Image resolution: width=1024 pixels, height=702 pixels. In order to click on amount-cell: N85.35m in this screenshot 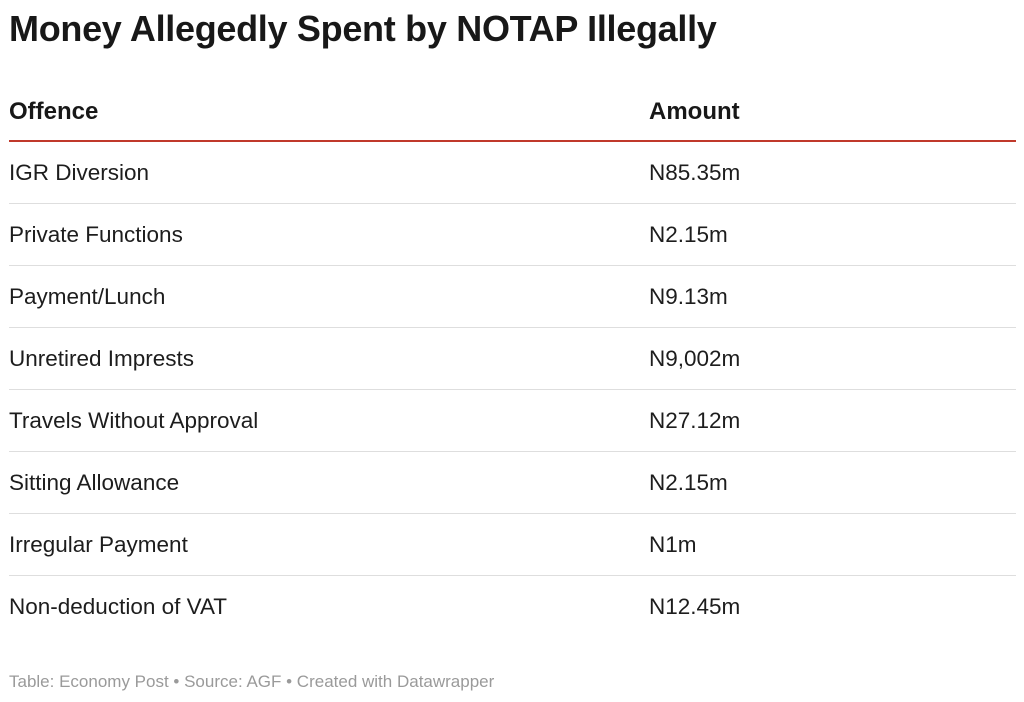, I will do `click(695, 172)`.